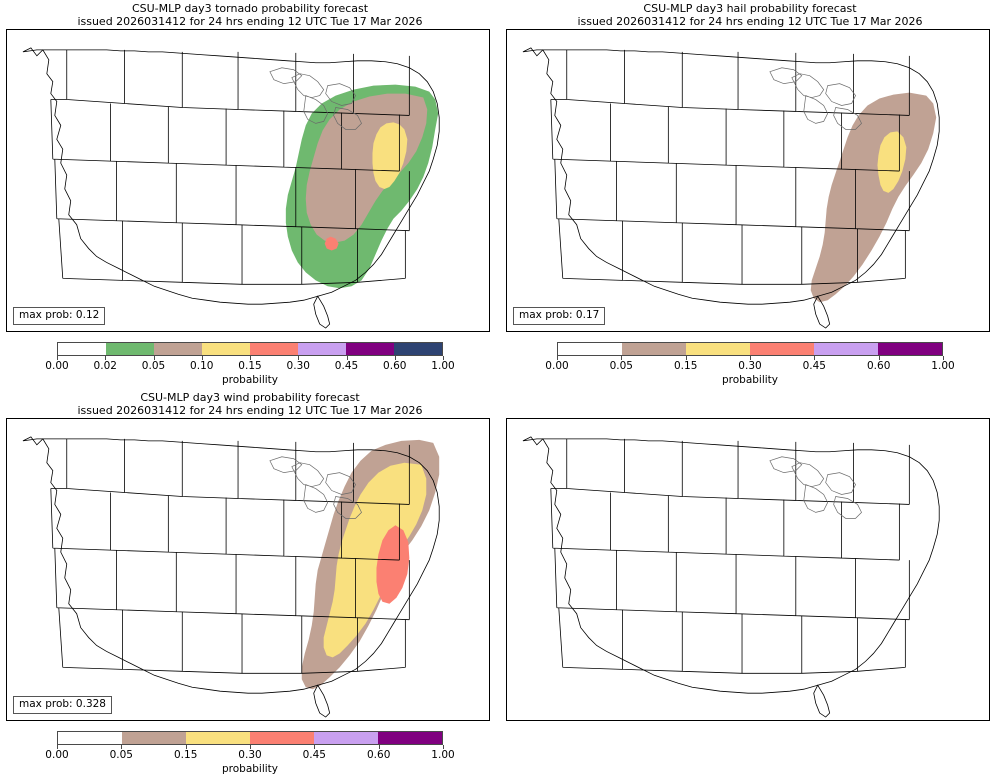 The height and width of the screenshot is (779, 1000). I want to click on wind-title-line1: CSU-MLP day3 wind probability forecast, so click(250, 397).